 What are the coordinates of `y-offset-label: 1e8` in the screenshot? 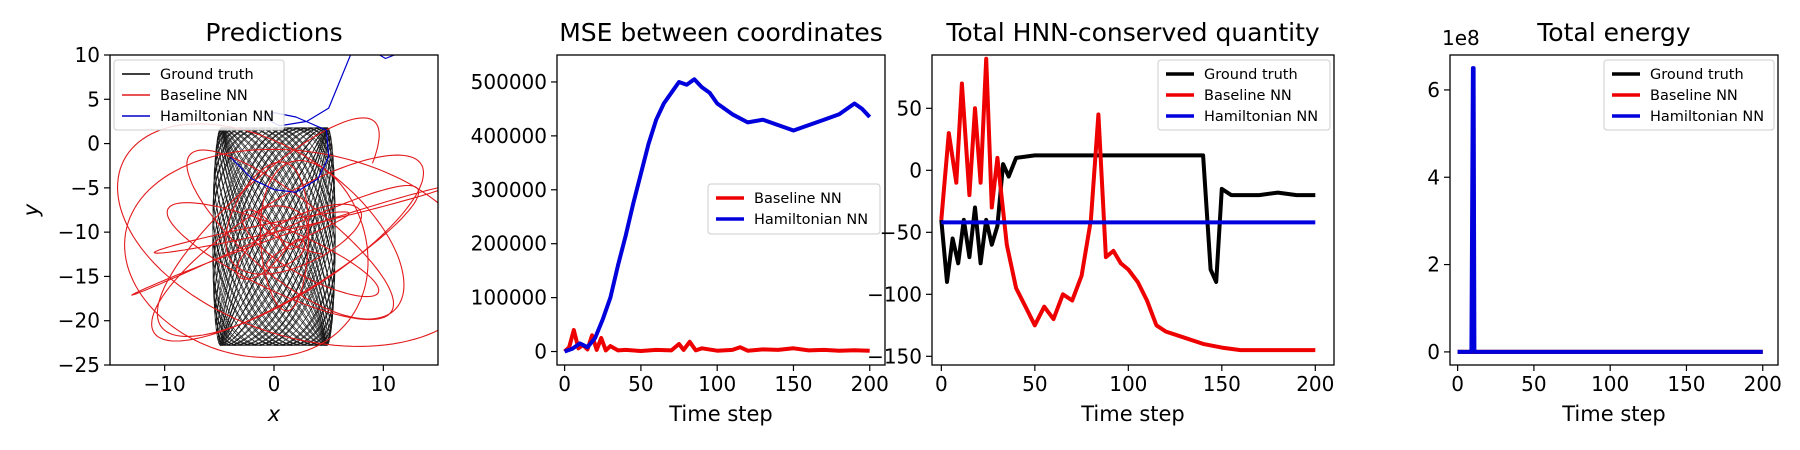 It's located at (1461, 38).